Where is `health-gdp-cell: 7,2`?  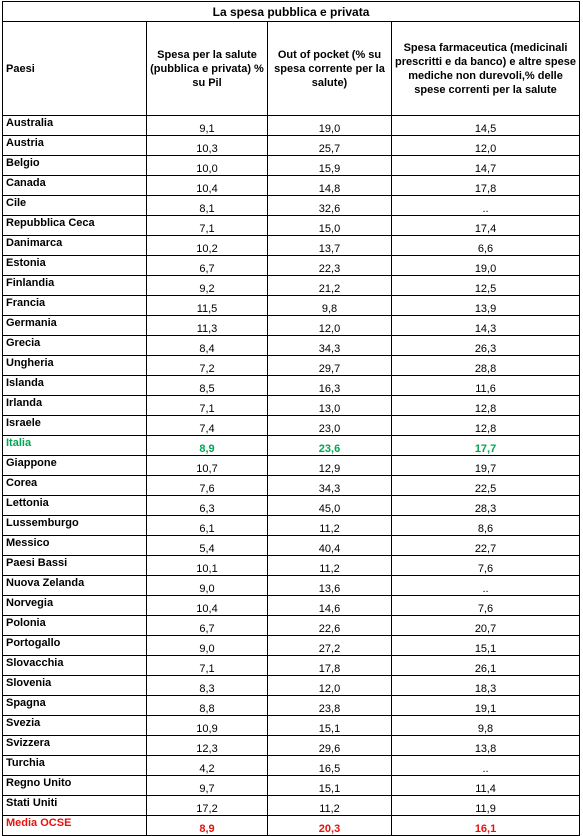
health-gdp-cell: 7,2 is located at coordinates (207, 365).